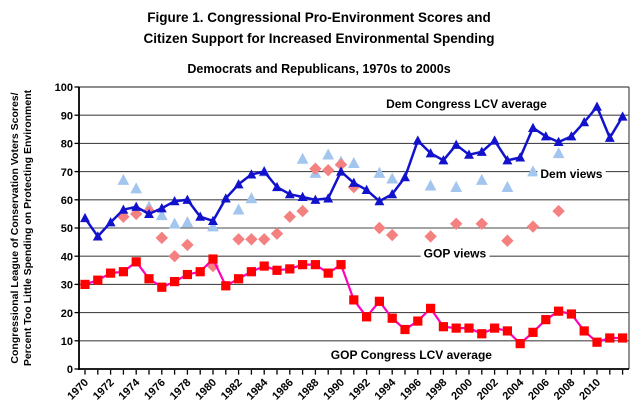  I want to click on x-tick-label-1982: 1982, so click(232, 390).